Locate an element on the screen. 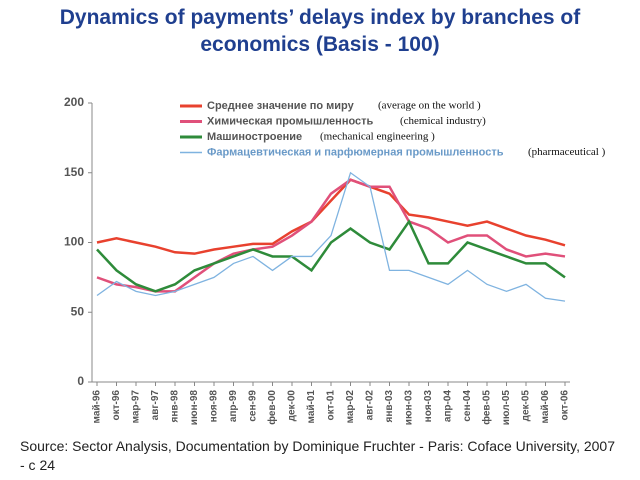 Image resolution: width=640 pixels, height=480 pixels. x-tick-label: фев-00 is located at coordinates (272, 407).